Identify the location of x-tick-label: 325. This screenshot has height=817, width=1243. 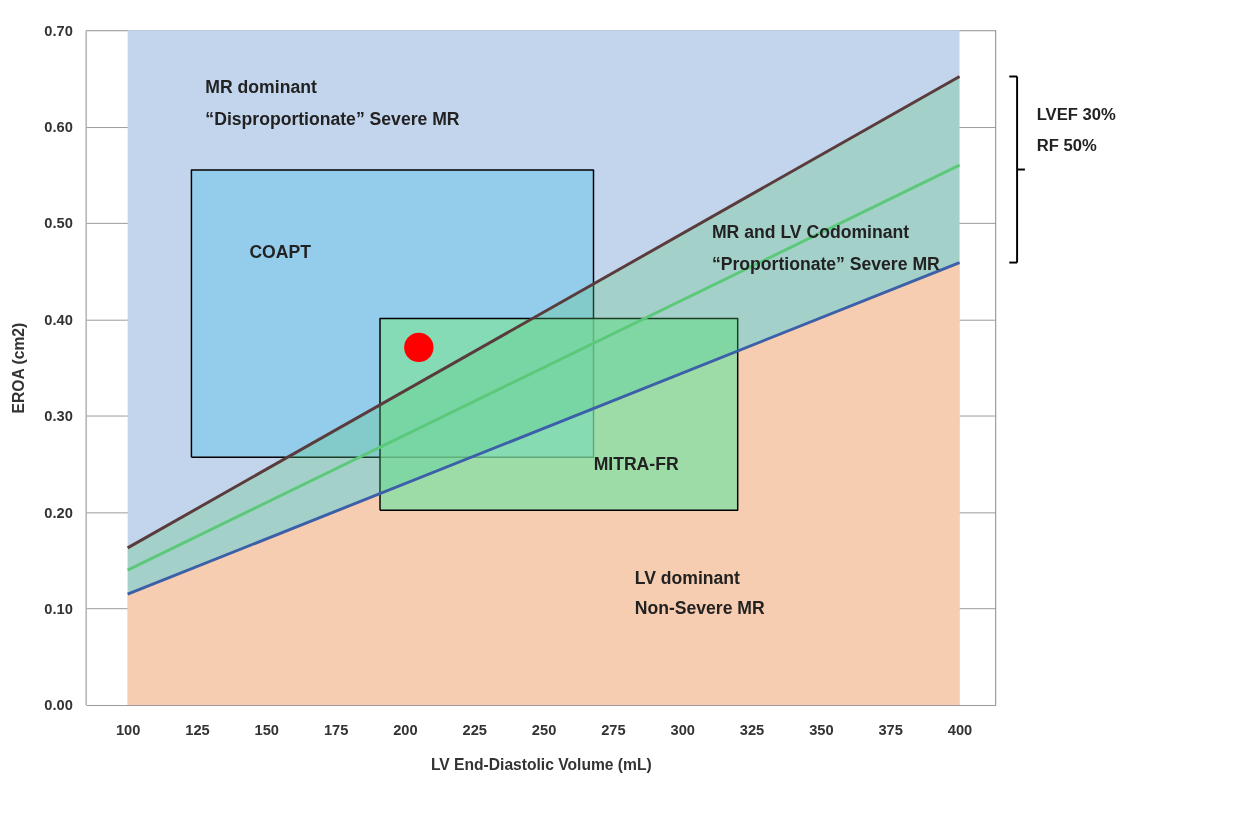
(752, 729).